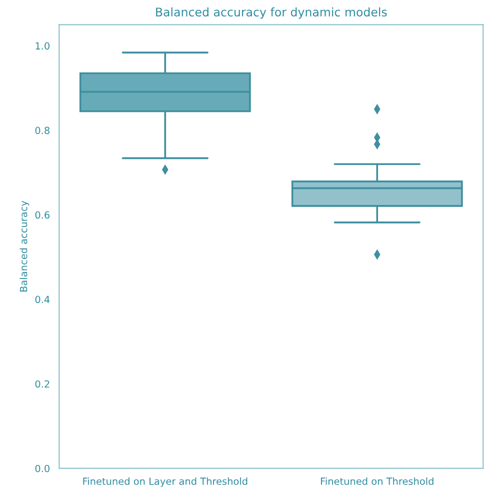 The width and height of the screenshot is (493, 493). What do you see at coordinates (165, 482) in the screenshot?
I see `x-tick-label: Finetuned on Layer and Threshold` at bounding box center [165, 482].